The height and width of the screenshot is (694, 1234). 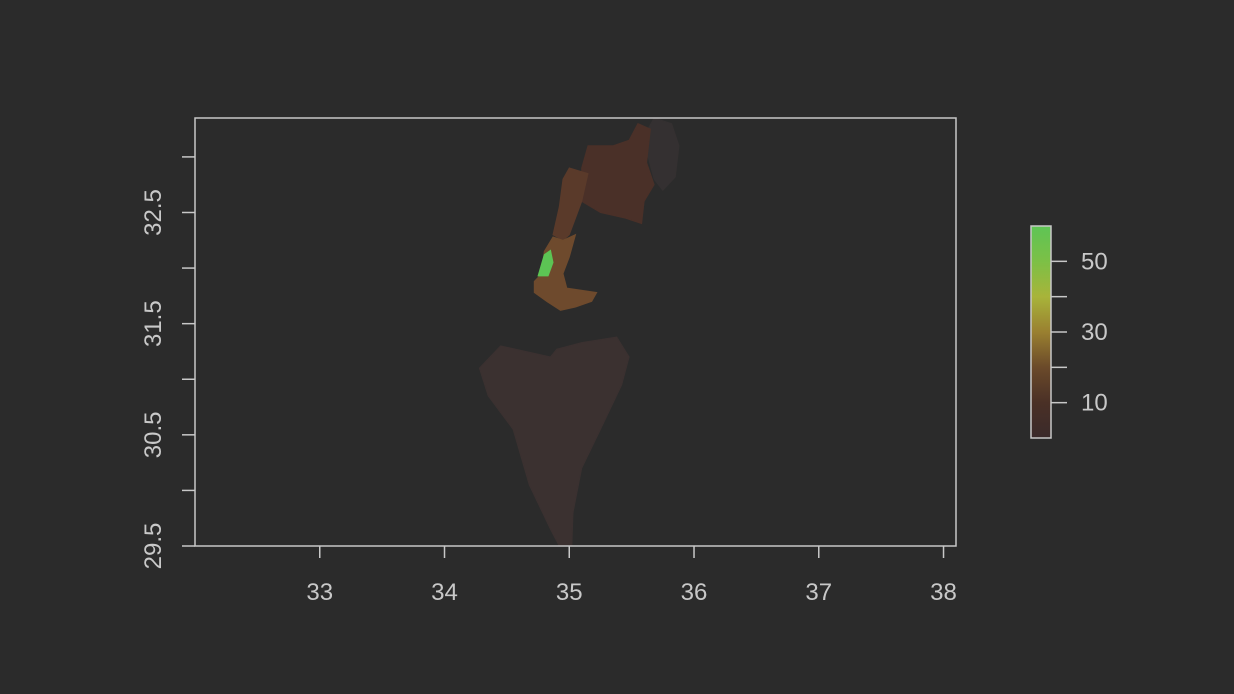 What do you see at coordinates (569, 592) in the screenshot?
I see `x-tick-label: 35` at bounding box center [569, 592].